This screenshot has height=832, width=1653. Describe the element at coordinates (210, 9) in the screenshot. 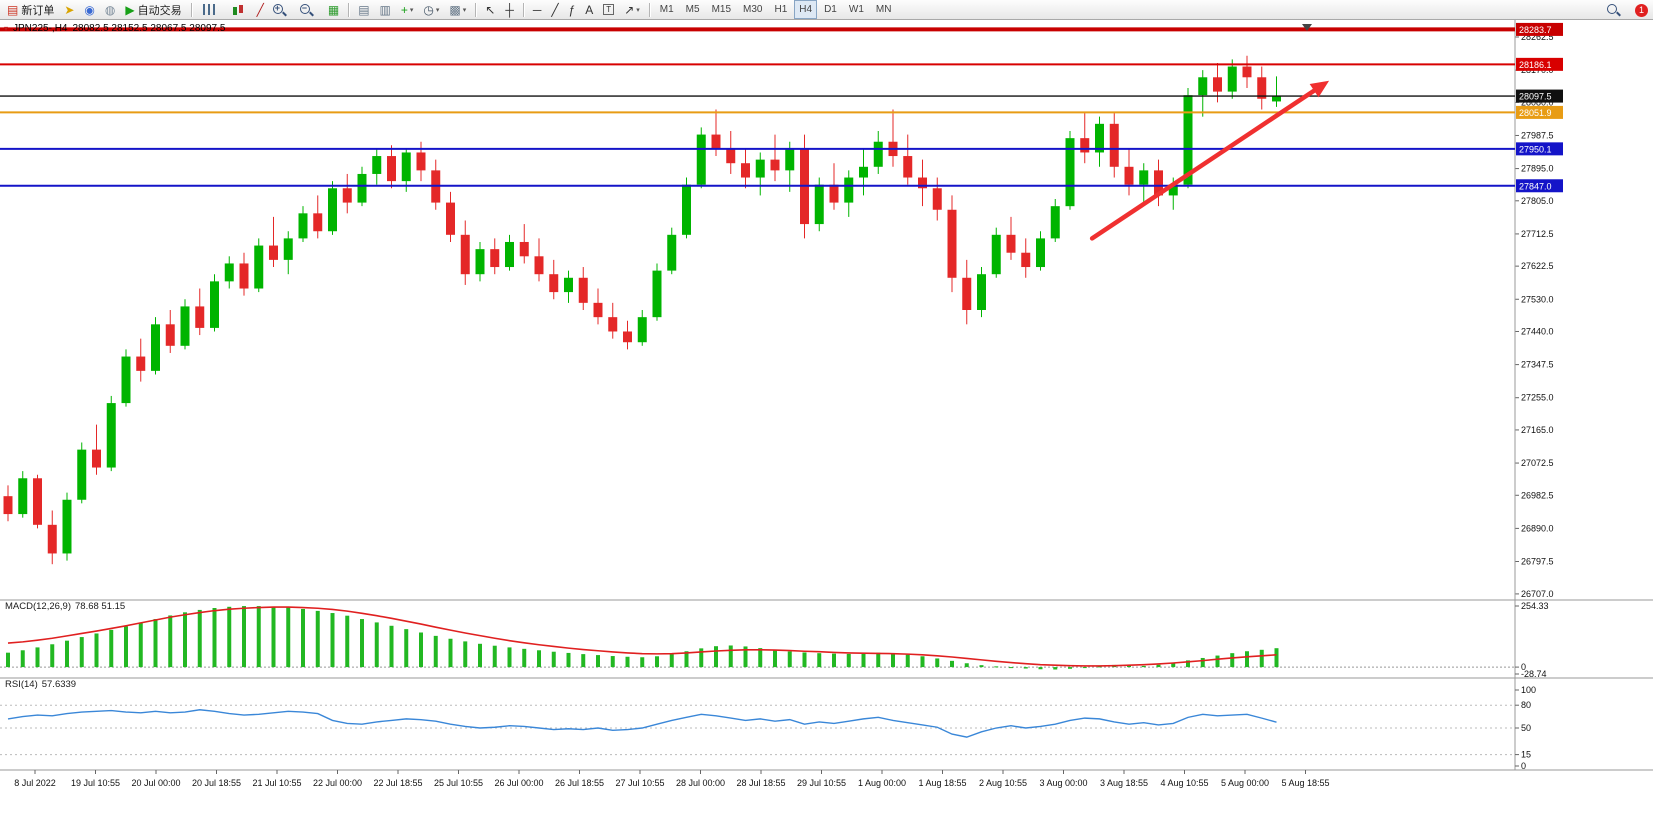

I see `bar-chart-type-icon` at that location.